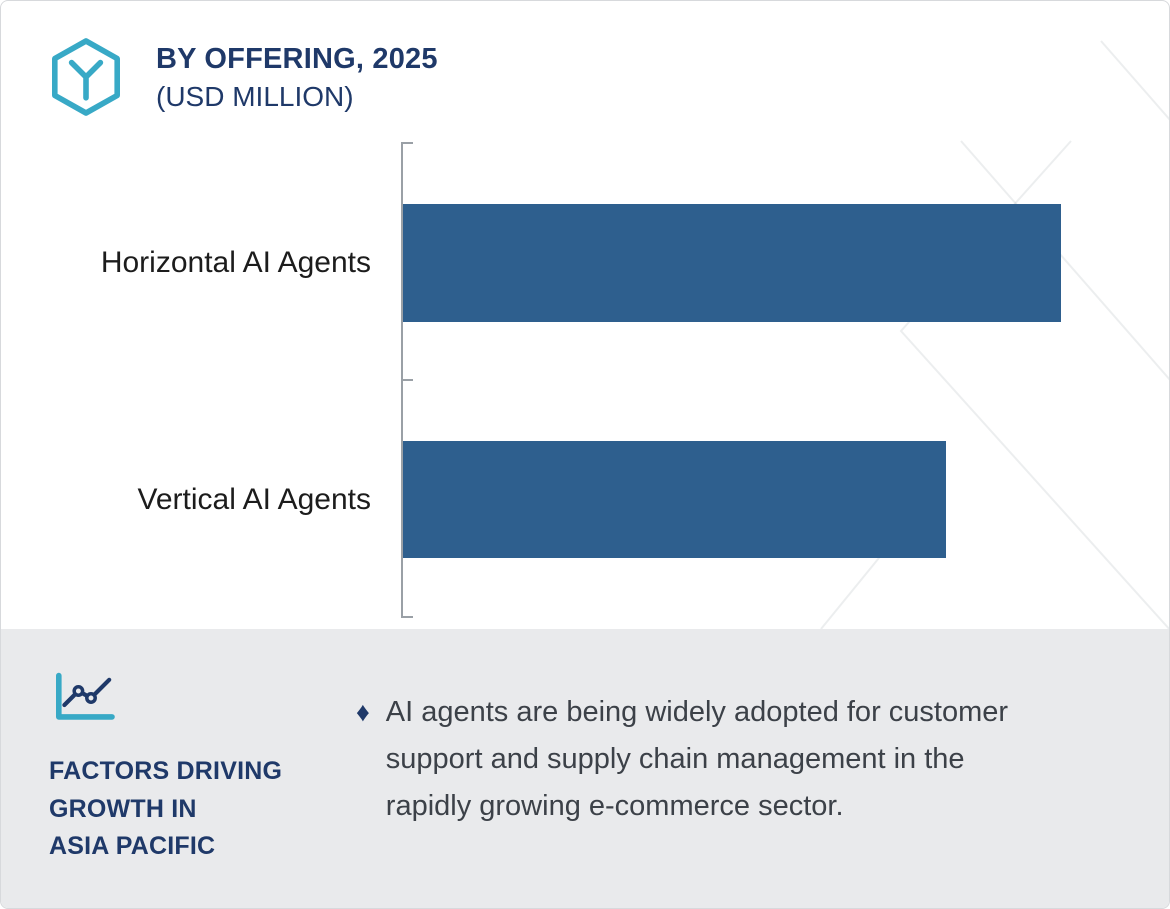 This screenshot has width=1170, height=909. I want to click on bar-label: Vertical AI Agents, so click(254, 499).